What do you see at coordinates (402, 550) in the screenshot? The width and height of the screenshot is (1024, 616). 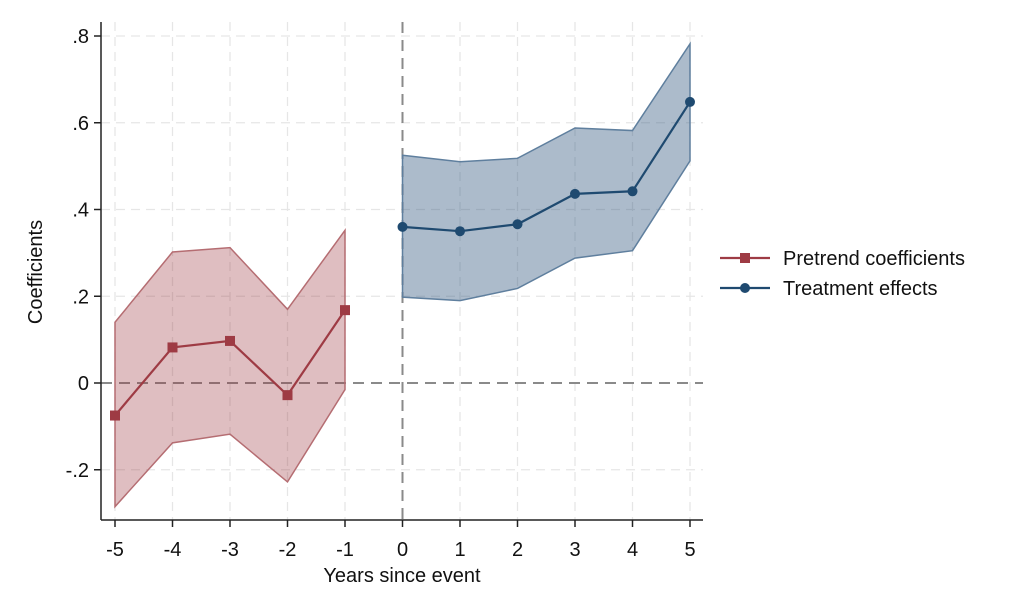 I see `x-tick-label: 0` at bounding box center [402, 550].